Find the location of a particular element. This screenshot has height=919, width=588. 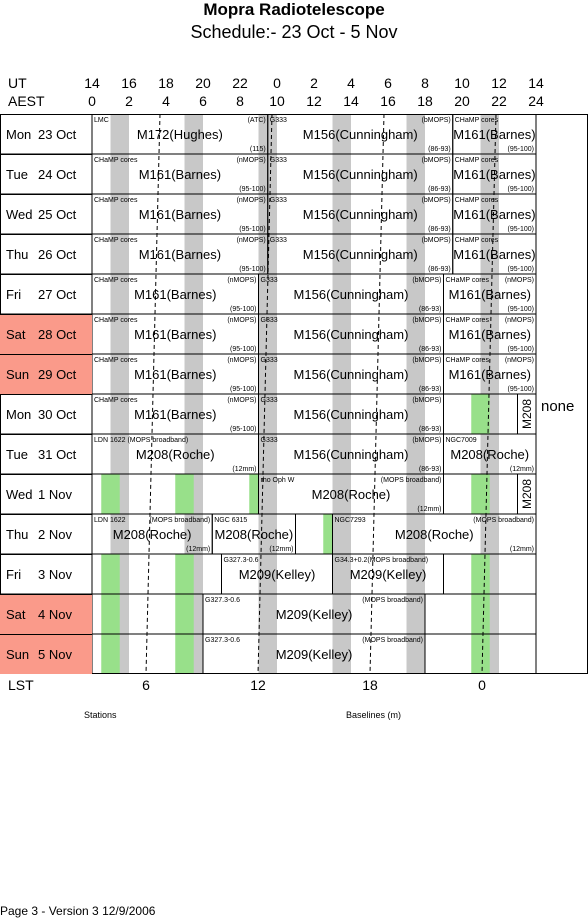

project-label: M172(Hughes) is located at coordinates (180, 134).